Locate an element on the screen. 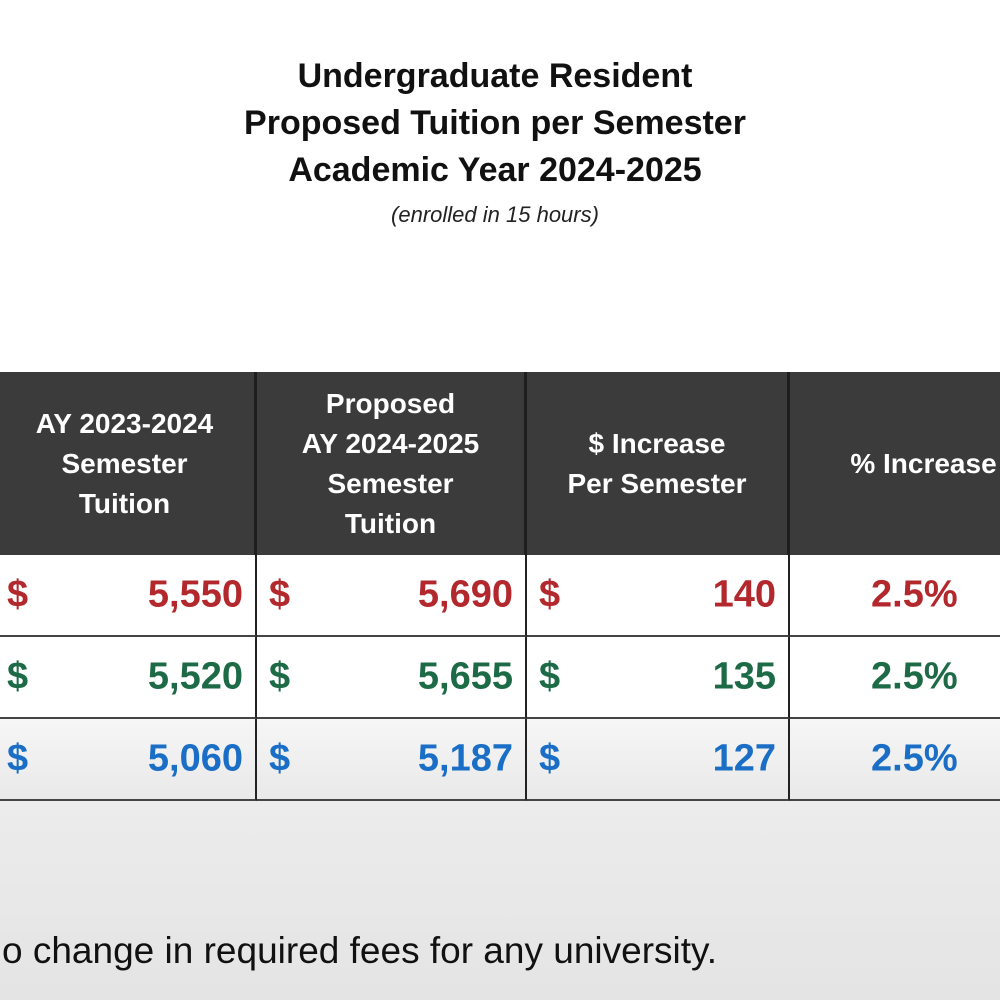 This screenshot has width=1000, height=1000. table-cell: $135 is located at coordinates (658, 678).